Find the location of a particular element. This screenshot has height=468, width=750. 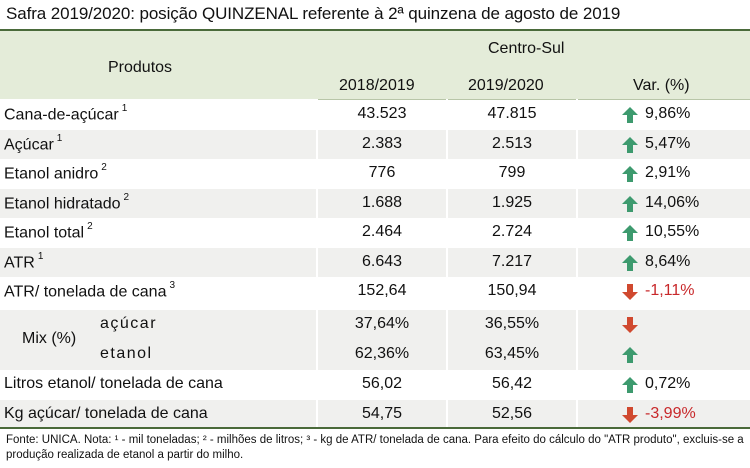

mix-etanol-label: etanol is located at coordinates (126, 353).